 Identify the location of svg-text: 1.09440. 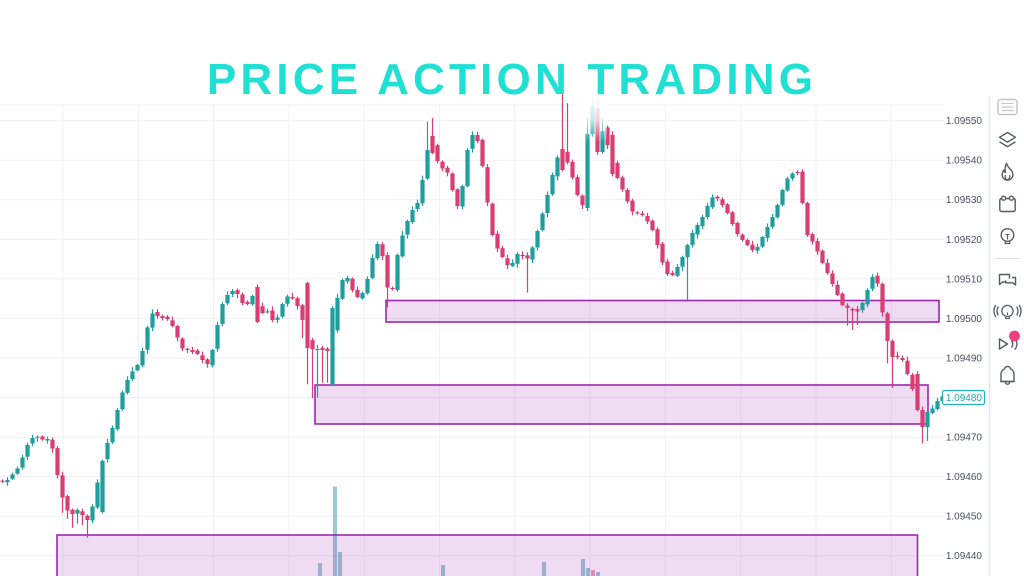
(964, 556).